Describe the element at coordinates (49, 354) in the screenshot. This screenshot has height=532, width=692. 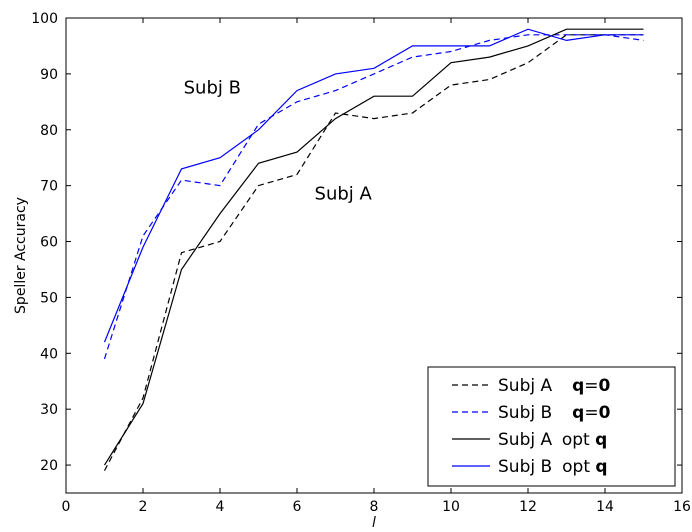
I see `y-tick-label: 40` at that location.